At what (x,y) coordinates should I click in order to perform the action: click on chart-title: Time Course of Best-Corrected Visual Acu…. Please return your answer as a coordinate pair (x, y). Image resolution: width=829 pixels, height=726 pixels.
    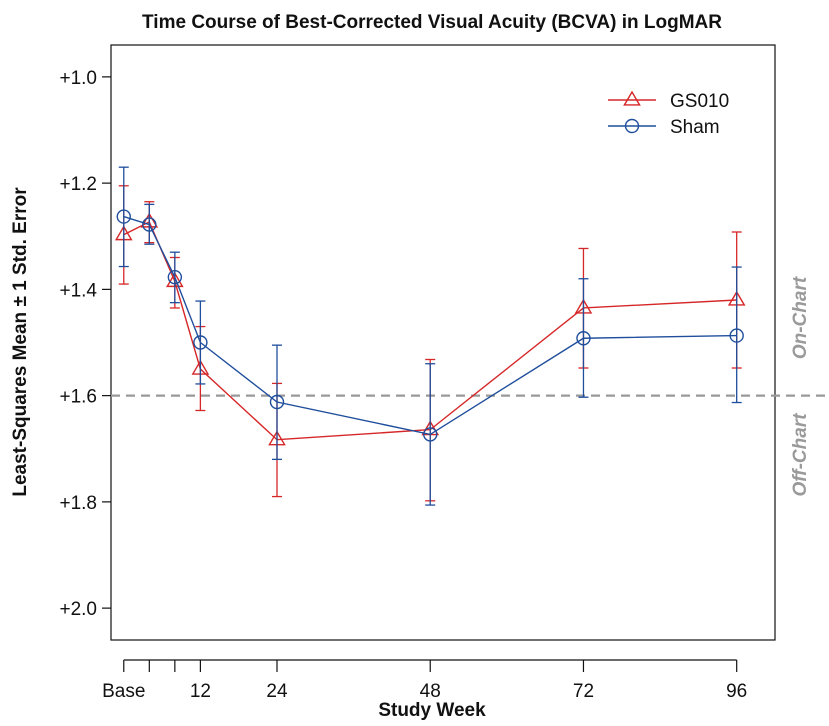
    Looking at the image, I should click on (432, 22).